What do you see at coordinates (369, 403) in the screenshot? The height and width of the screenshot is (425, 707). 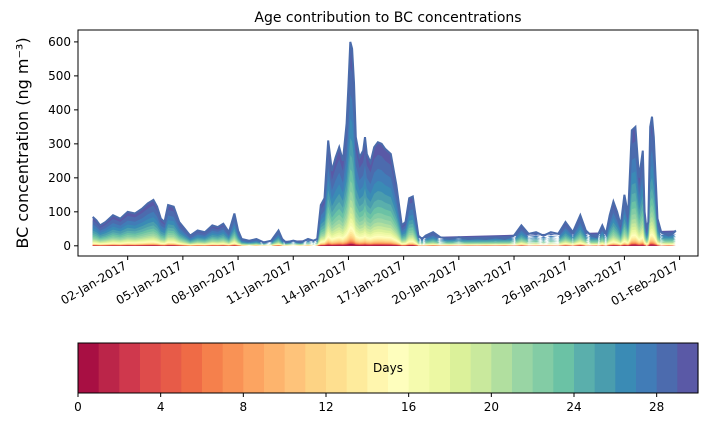 I see `colorbar-ticks: 0 4 8 12 16 20 24 28` at bounding box center [369, 403].